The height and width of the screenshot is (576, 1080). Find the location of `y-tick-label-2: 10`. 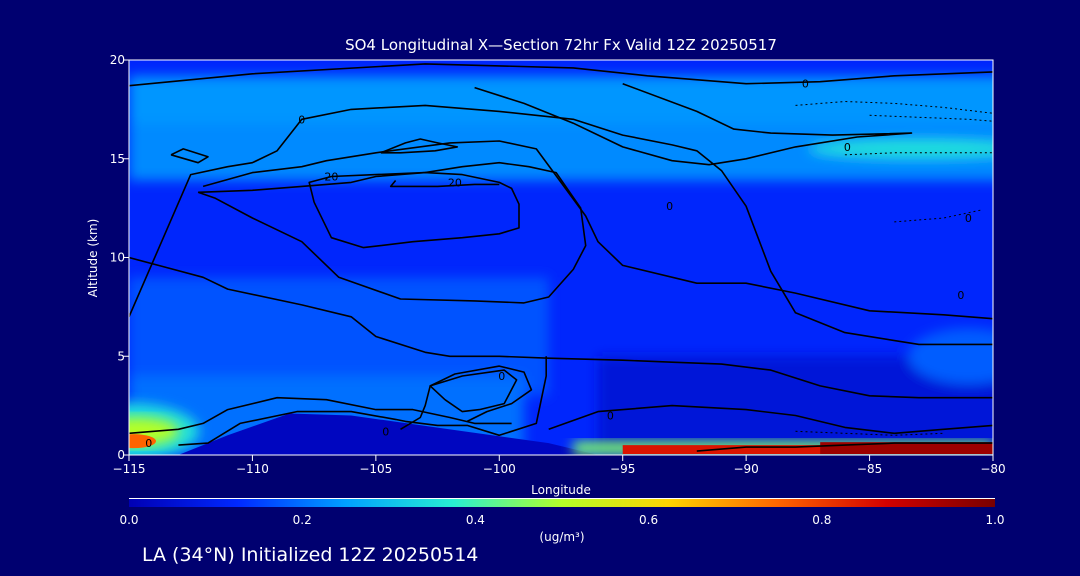

y-tick-label-2: 10 is located at coordinates (117, 258).